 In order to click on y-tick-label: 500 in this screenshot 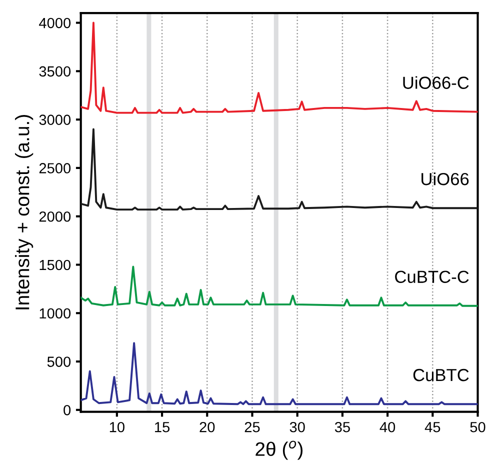, I will do `click(59, 361)`.